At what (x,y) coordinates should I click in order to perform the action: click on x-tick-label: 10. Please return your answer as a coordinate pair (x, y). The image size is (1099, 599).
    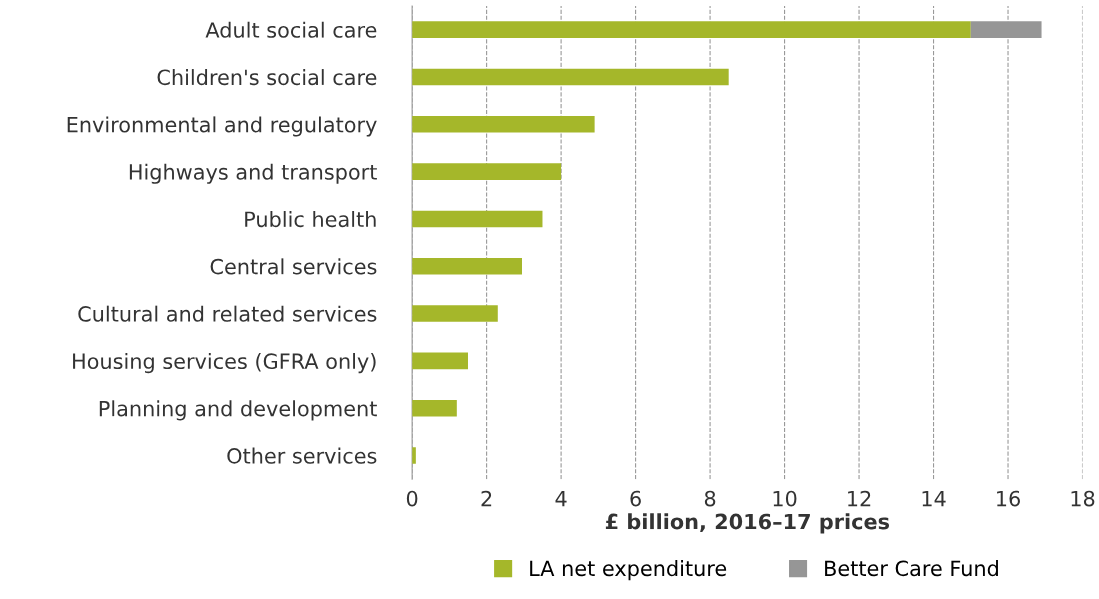
    Looking at the image, I should click on (785, 498).